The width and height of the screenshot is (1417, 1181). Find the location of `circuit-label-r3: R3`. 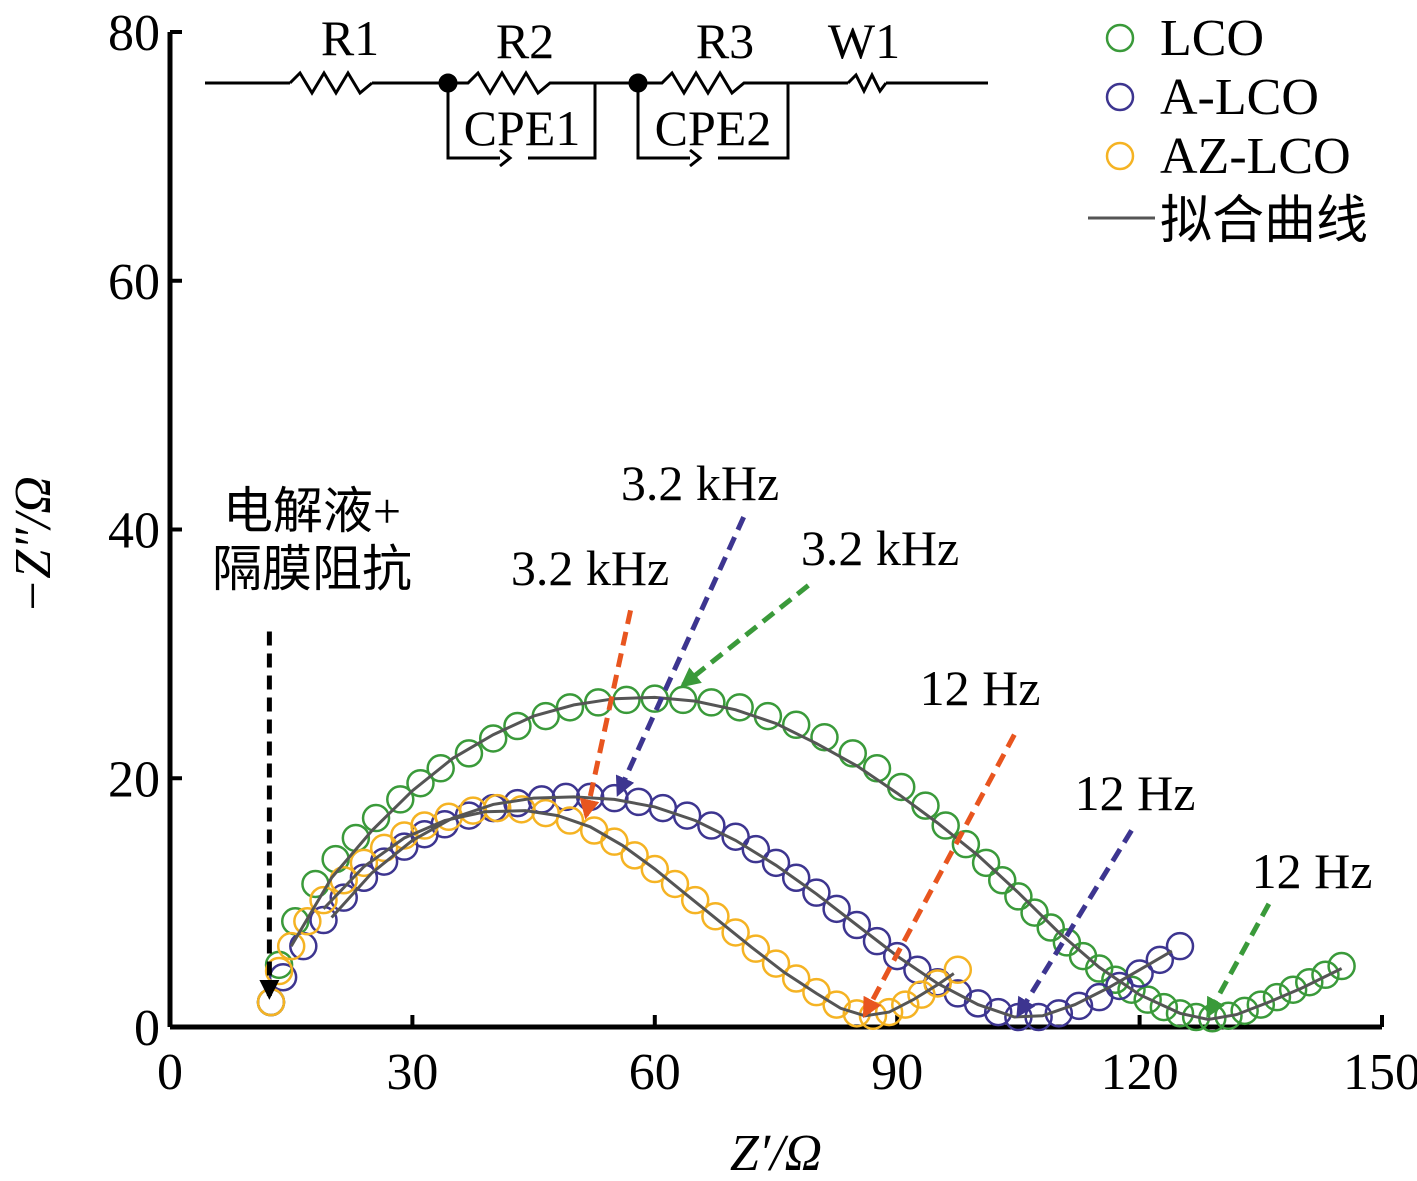

circuit-label-r3: R3 is located at coordinates (725, 41).